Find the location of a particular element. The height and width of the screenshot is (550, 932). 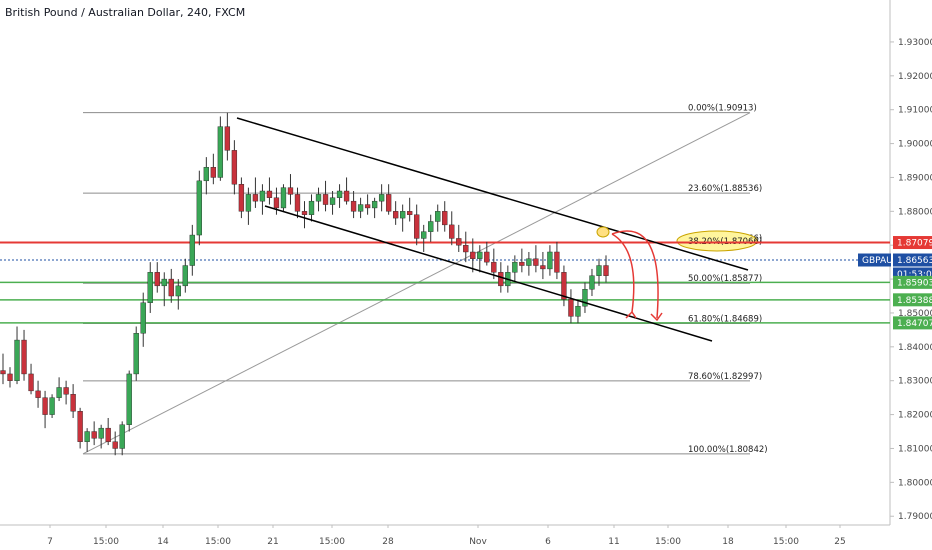

price-tag-label: 1.85388 is located at coordinates (914, 301).